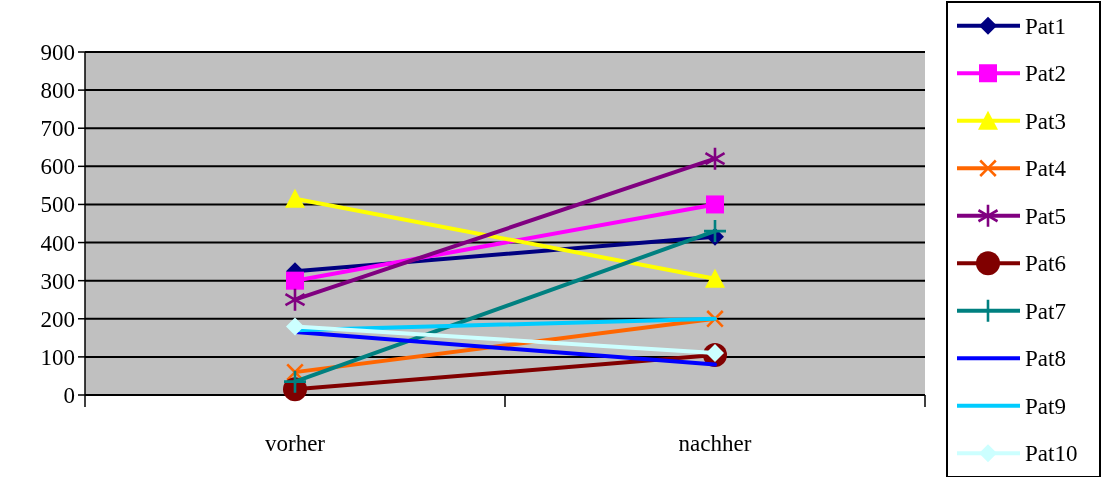  What do you see at coordinates (1045, 264) in the screenshot?
I see `legend-label: Pat6` at bounding box center [1045, 264].